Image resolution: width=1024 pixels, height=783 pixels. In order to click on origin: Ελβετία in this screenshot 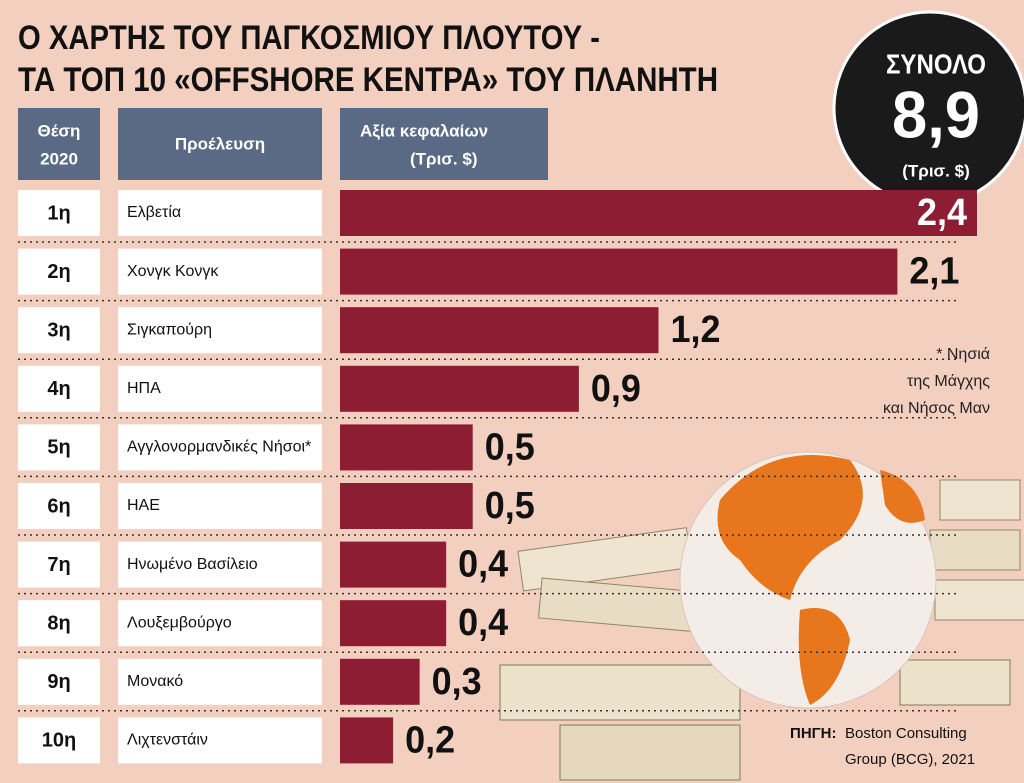, I will do `click(154, 212)`.